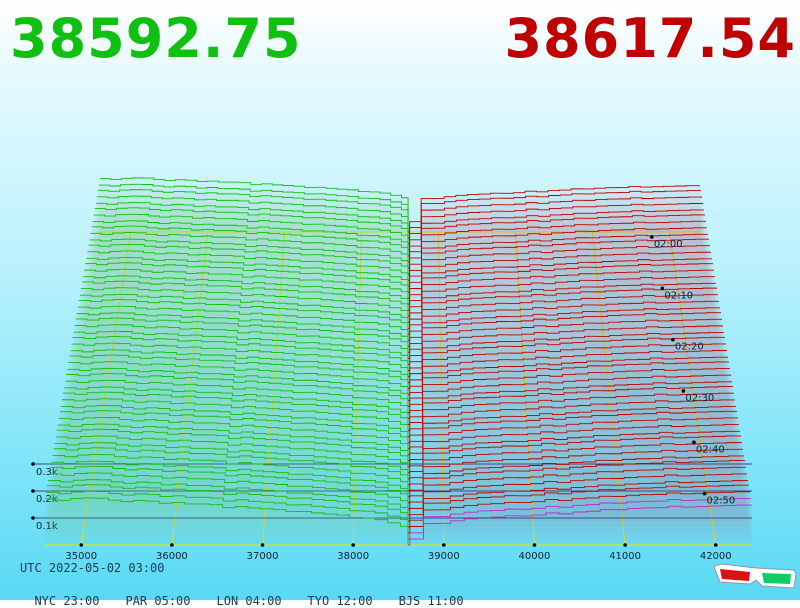  Describe the element at coordinates (92, 568) in the screenshot. I see `utc-time: UTC 2022-05-02 03:00` at that location.